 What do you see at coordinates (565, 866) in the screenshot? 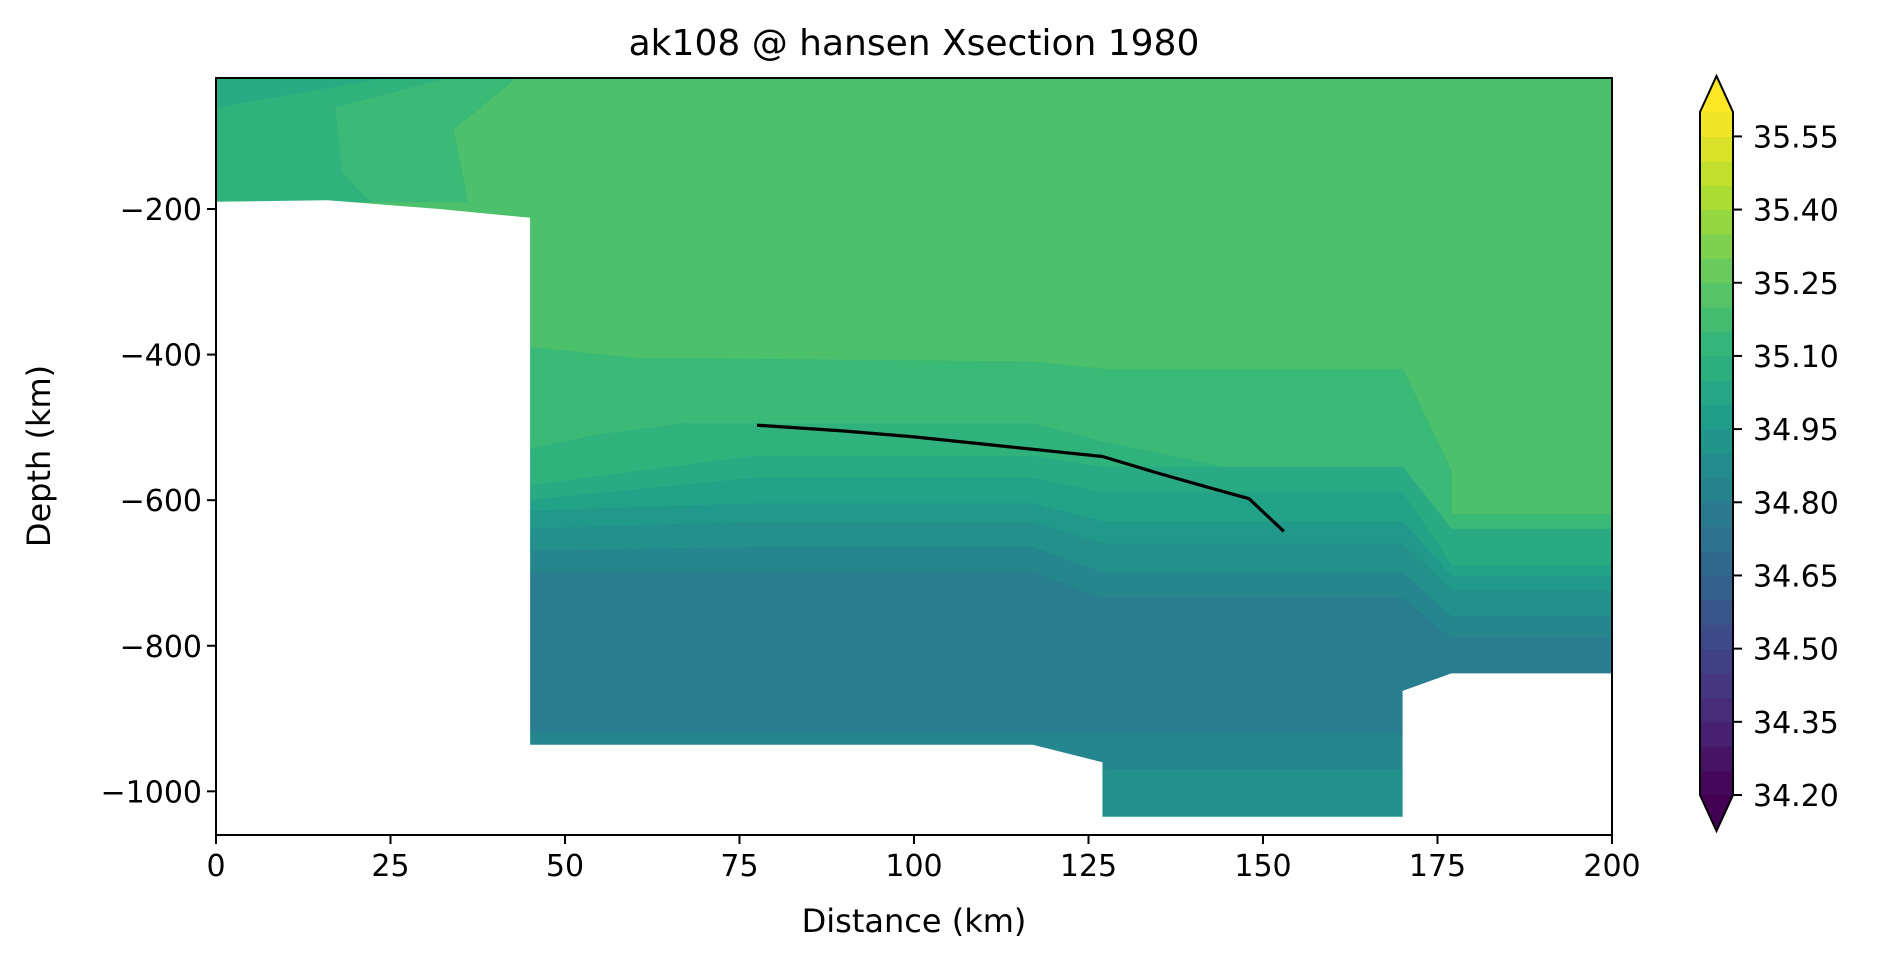
I see `x-tick-label: 50` at bounding box center [565, 866].